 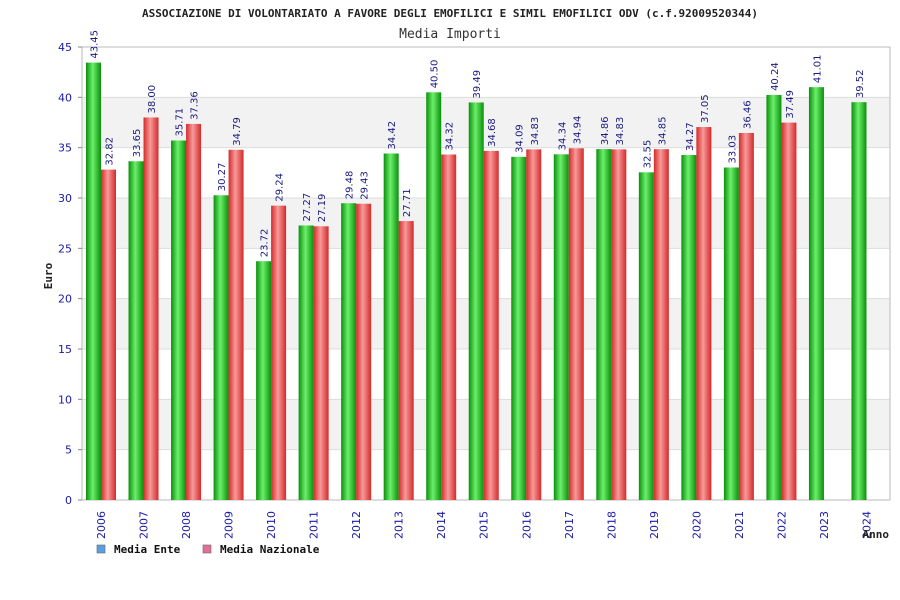 I want to click on value-label: 34.09, so click(x=520, y=138).